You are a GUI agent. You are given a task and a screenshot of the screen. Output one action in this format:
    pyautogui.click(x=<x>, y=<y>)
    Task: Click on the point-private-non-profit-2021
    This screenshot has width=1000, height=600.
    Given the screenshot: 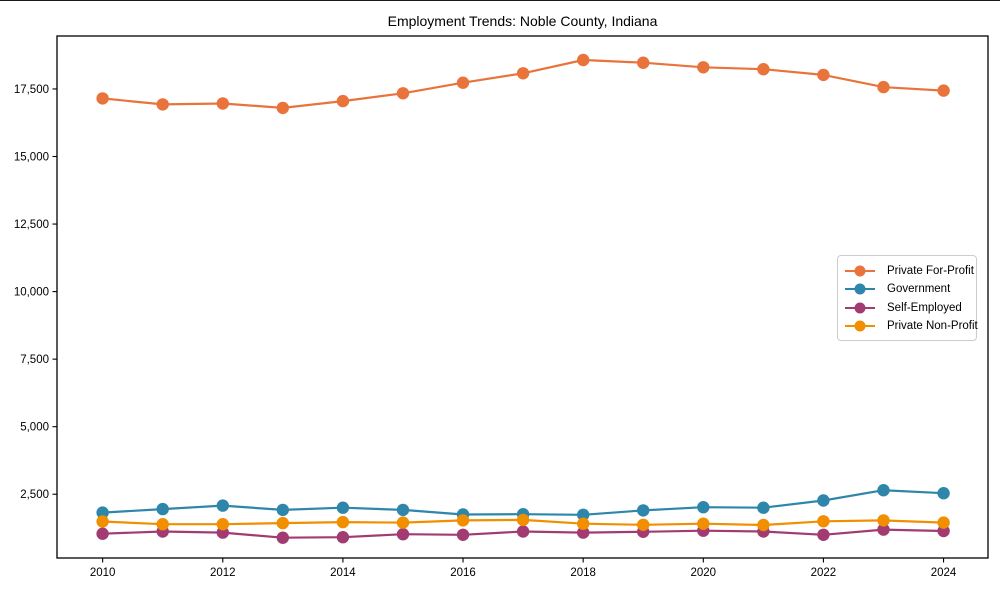 What is the action you would take?
    pyautogui.click(x=763, y=525)
    